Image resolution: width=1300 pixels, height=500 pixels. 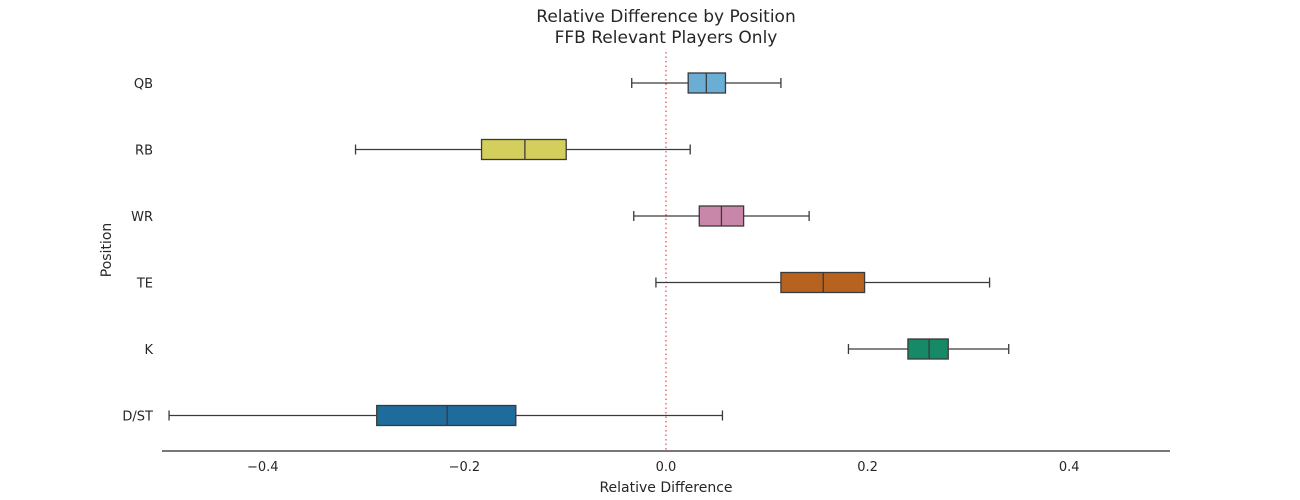 I want to click on x-tick-label: −0.4, so click(x=263, y=467).